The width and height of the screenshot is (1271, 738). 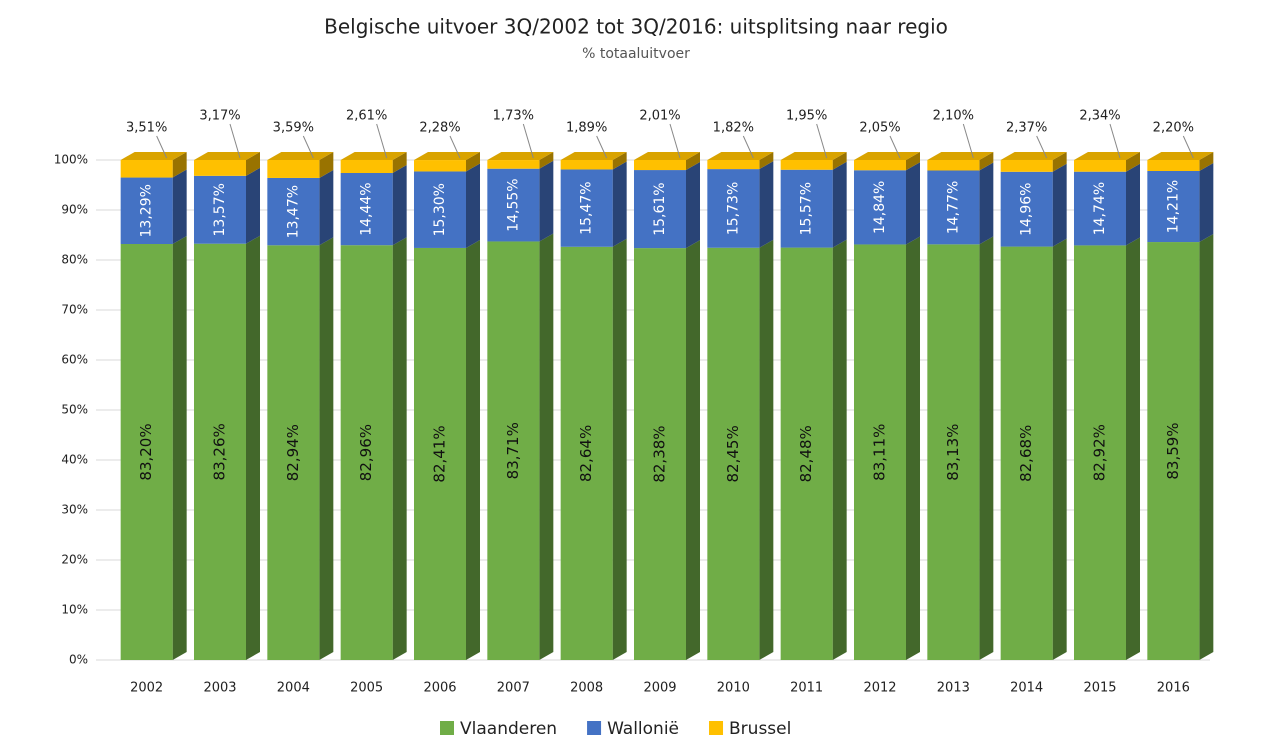 What do you see at coordinates (74, 410) in the screenshot?
I see `y-tick-label: 50%` at bounding box center [74, 410].